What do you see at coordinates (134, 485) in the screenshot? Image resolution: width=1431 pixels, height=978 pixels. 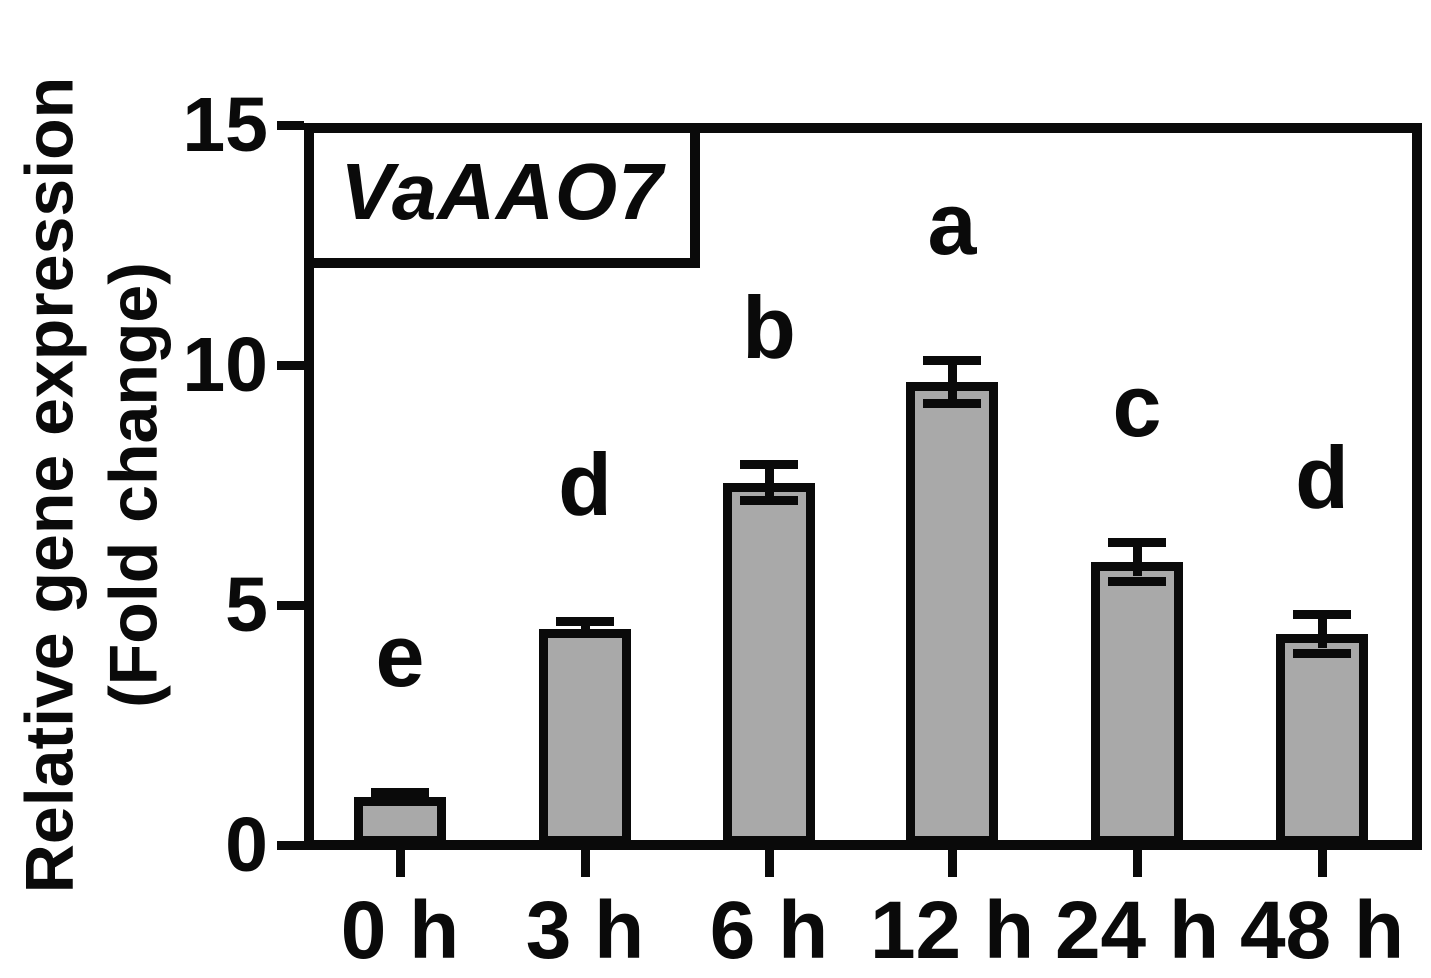 I see `y-axis-title-line2: (Fold change)` at bounding box center [134, 485].